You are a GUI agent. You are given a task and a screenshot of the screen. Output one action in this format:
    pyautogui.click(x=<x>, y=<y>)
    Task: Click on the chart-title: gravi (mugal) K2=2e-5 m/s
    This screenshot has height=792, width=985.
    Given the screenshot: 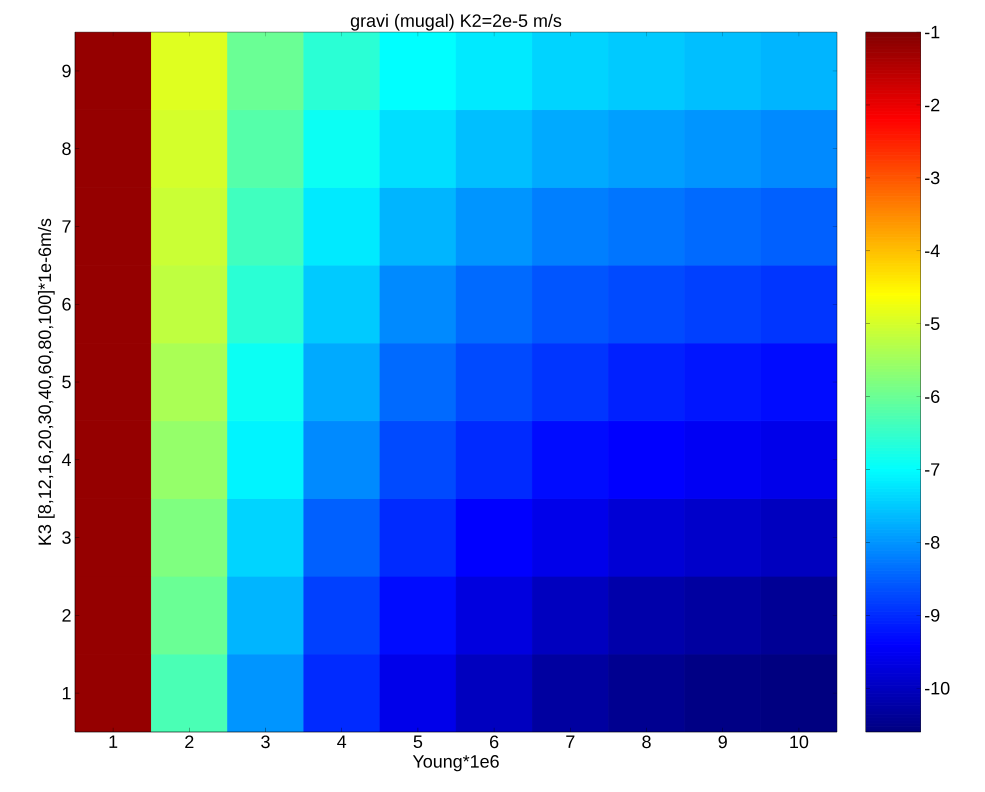 What is the action you would take?
    pyautogui.click(x=456, y=22)
    